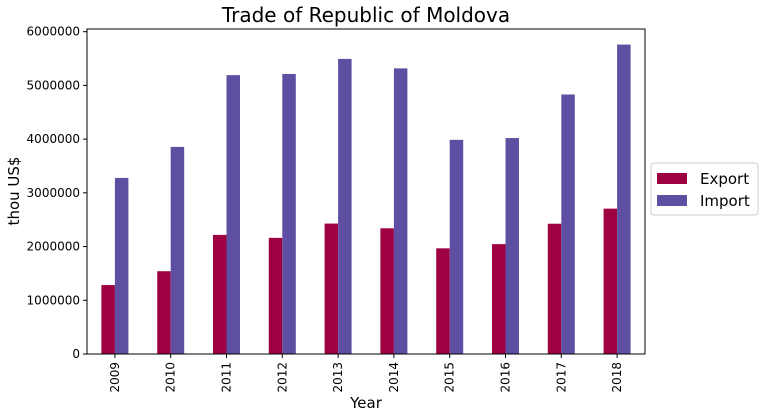 The width and height of the screenshot is (763, 418). What do you see at coordinates (338, 377) in the screenshot?
I see `x-tick-label: 2013` at bounding box center [338, 377].